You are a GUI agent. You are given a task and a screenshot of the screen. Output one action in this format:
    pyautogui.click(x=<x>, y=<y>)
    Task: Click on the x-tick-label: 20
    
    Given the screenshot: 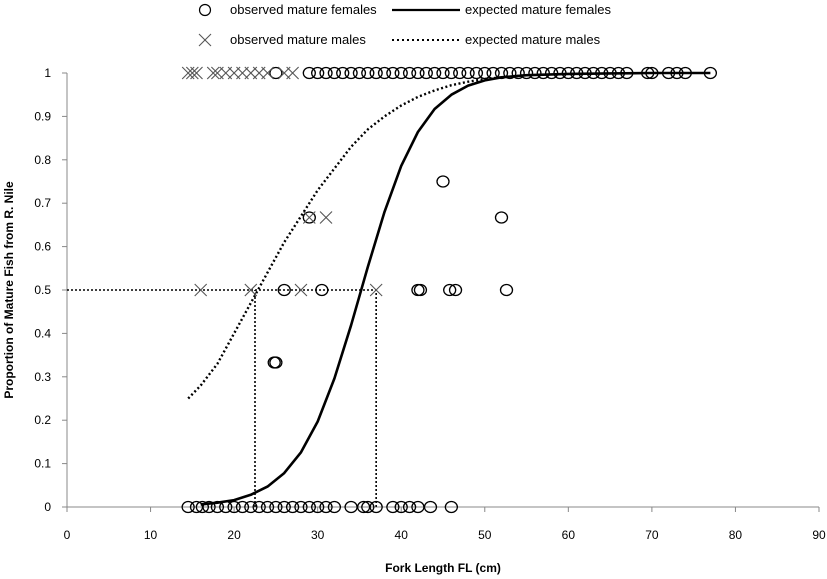 What is the action you would take?
    pyautogui.click(x=234, y=535)
    